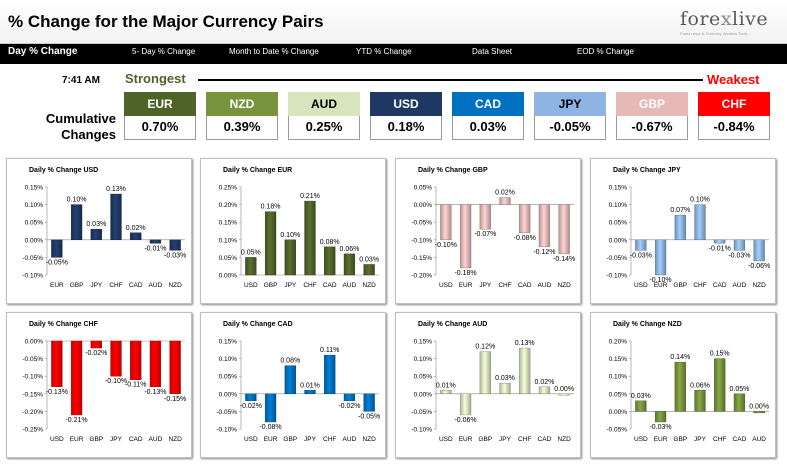 The height and width of the screenshot is (465, 787). Describe the element at coordinates (652, 104) in the screenshot. I see `currency-code: GBP` at that location.